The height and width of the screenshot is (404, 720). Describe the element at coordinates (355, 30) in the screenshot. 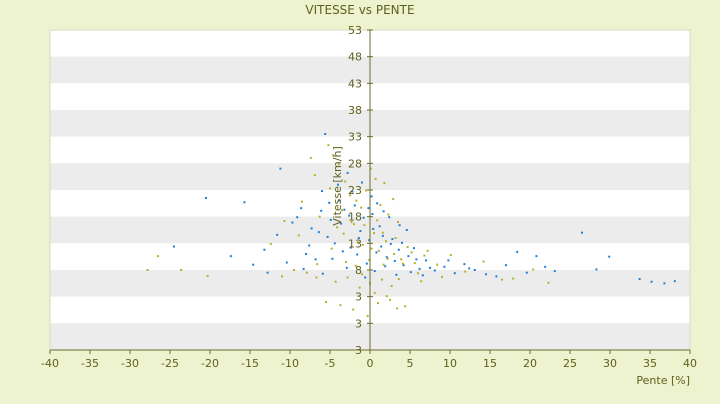

I see `y-tick-label: 53` at that location.